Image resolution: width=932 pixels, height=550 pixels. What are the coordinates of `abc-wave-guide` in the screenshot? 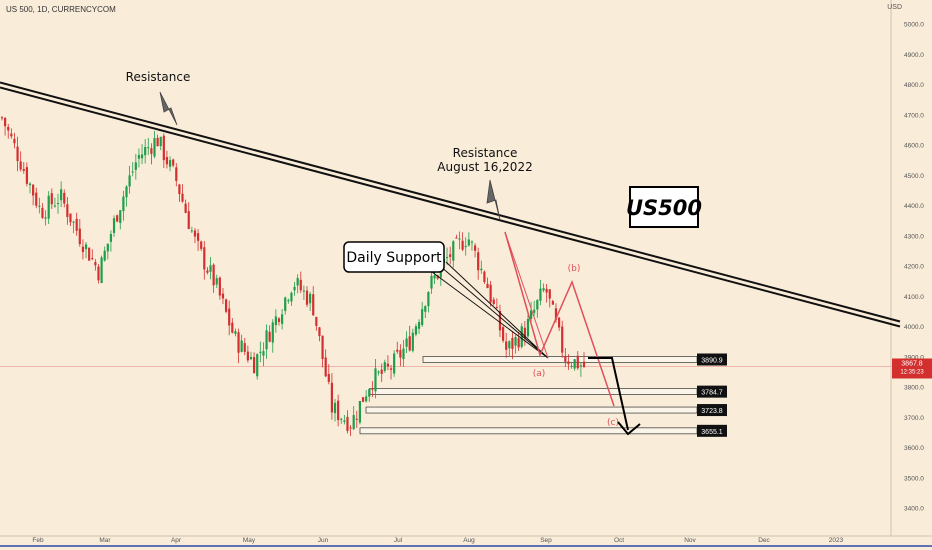 It's located at (526, 295).